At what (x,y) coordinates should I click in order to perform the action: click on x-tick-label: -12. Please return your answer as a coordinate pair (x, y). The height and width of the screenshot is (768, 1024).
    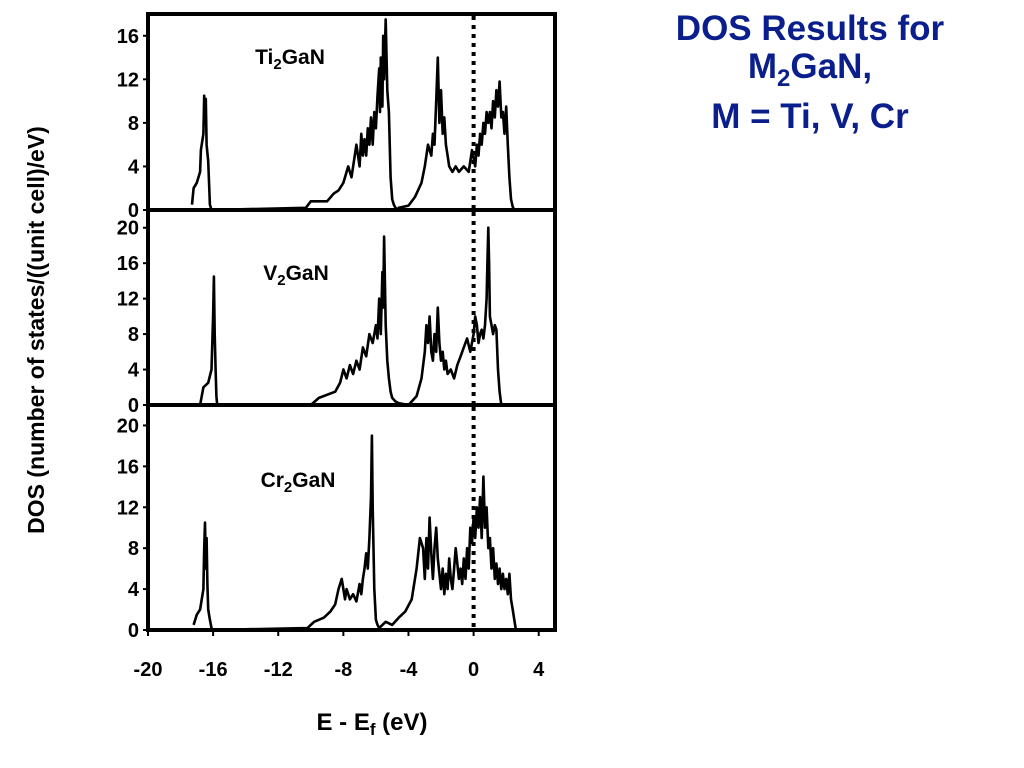
    Looking at the image, I should click on (278, 670).